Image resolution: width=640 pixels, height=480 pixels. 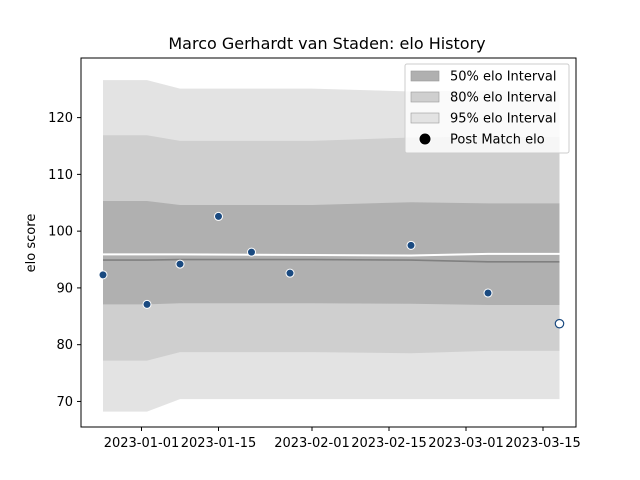 I want to click on chart-title: Marco Gerhardt van Staden: elo History, so click(x=326, y=43).